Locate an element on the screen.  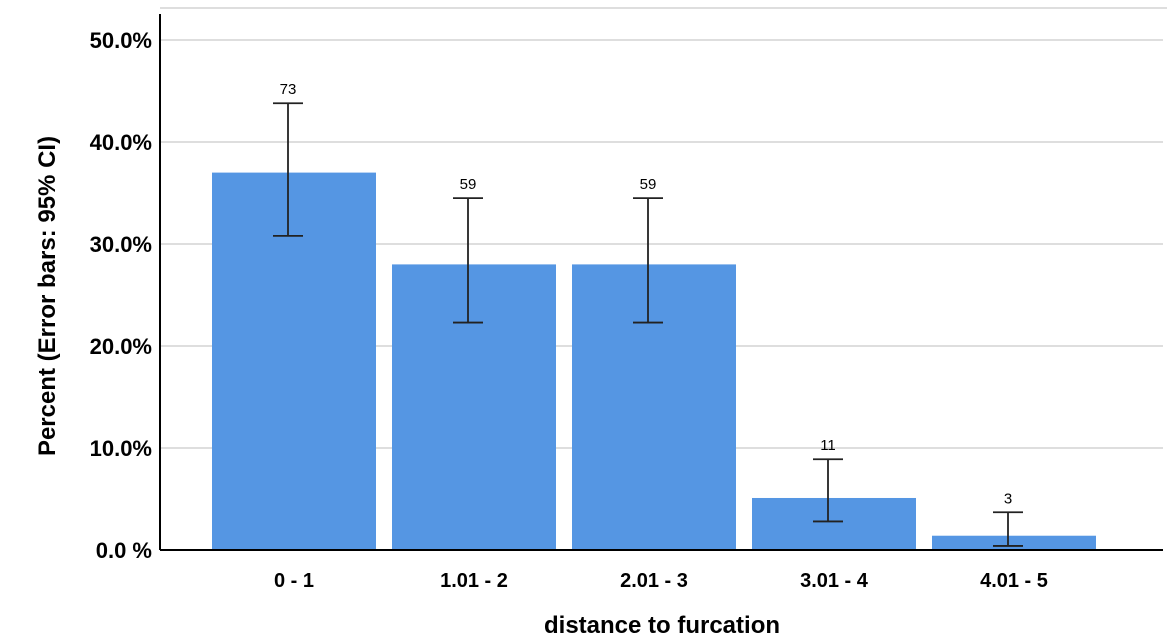
y-tick-label: 40.0% is located at coordinates (121, 142).